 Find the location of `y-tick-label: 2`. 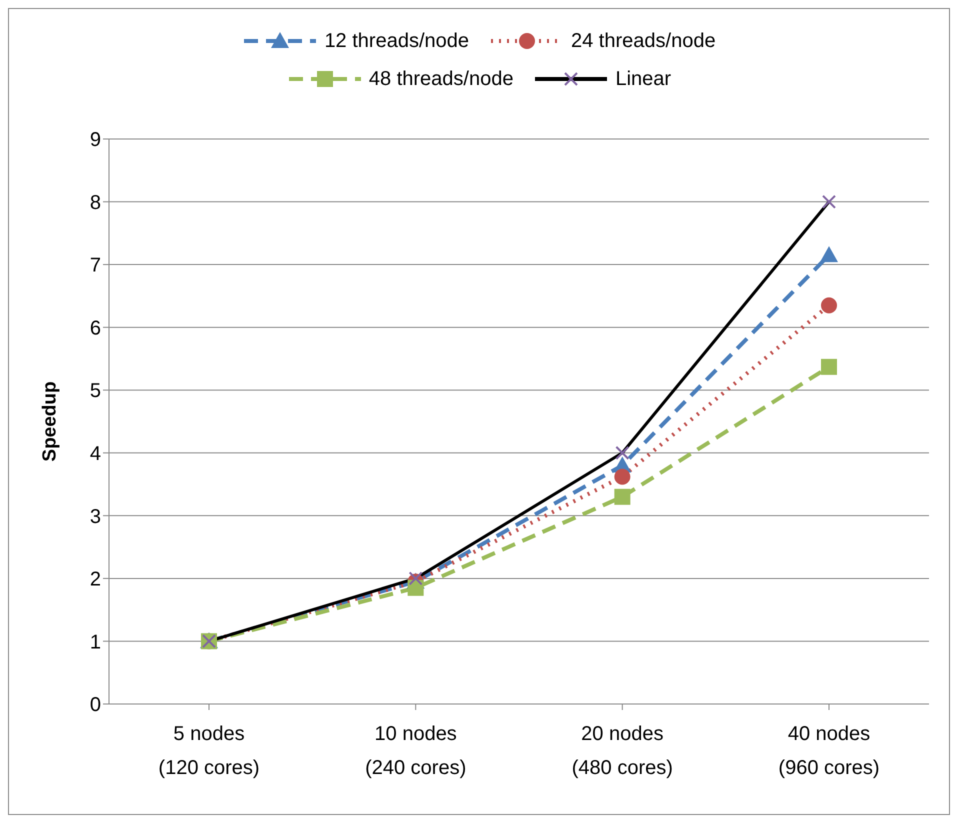

y-tick-label: 2 is located at coordinates (95, 579).